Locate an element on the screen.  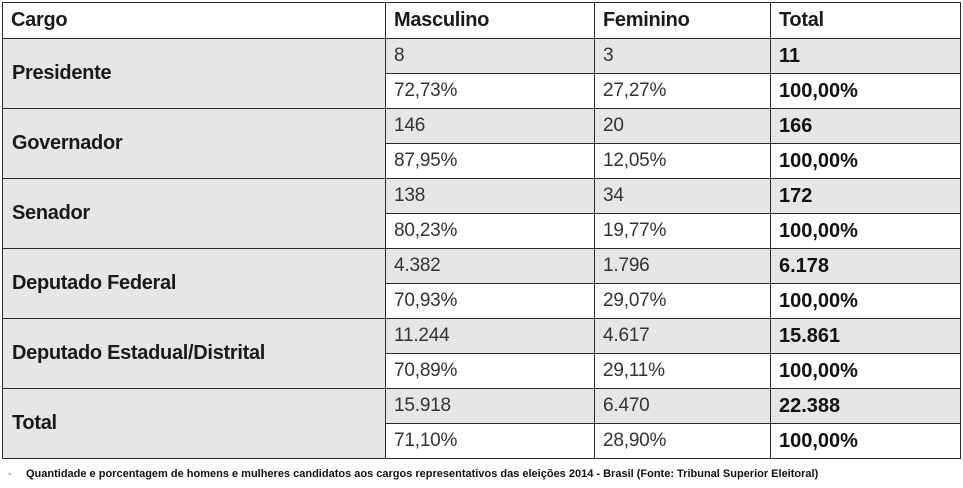
masculino-percent-cell: 80,23% is located at coordinates (490, 231).